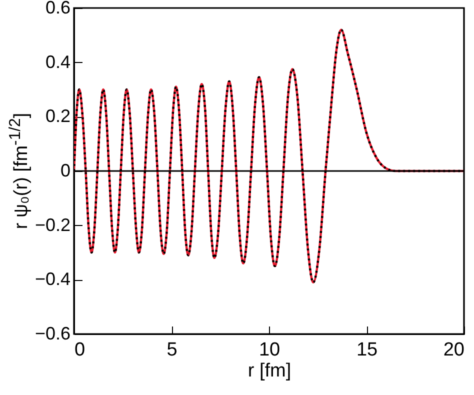  What do you see at coordinates (52, 279) in the screenshot?
I see `y-tick-label: −0.4` at bounding box center [52, 279].